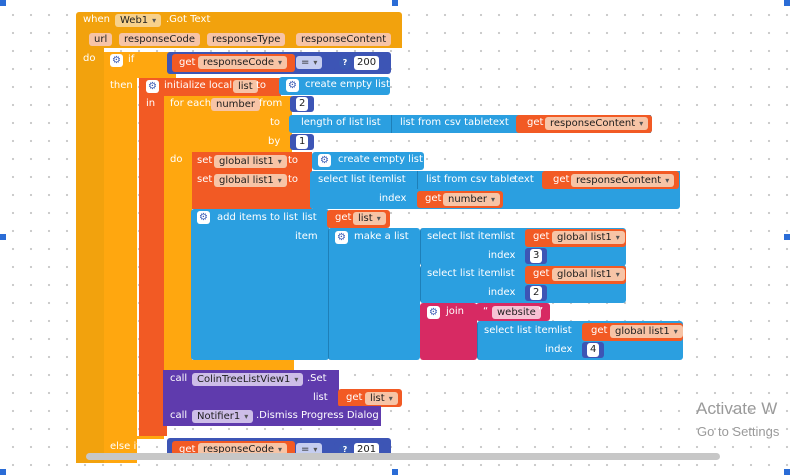 The image size is (790, 475). I want to click on var-global-list1-2: global list1, so click(588, 274).